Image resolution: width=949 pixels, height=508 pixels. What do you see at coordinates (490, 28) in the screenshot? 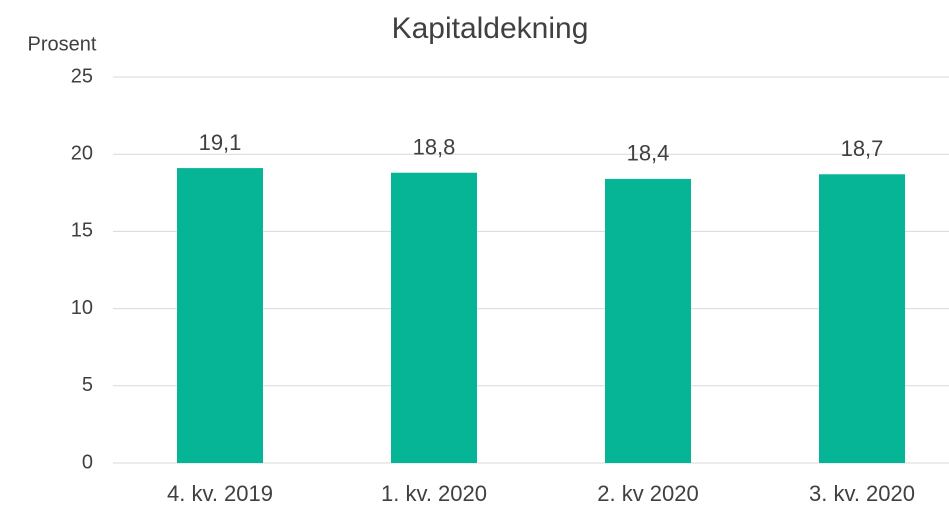
I see `chart-title: Kapitaldekning` at bounding box center [490, 28].